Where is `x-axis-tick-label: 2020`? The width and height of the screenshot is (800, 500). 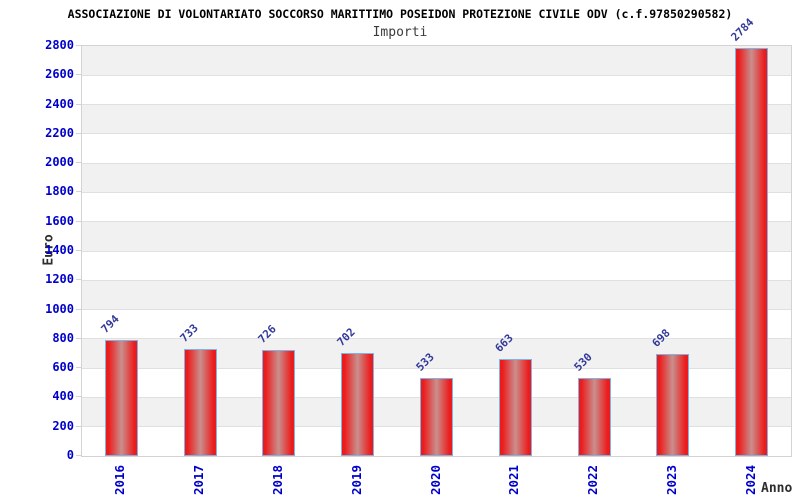
x-axis-tick-label: 2020 is located at coordinates (435, 480).